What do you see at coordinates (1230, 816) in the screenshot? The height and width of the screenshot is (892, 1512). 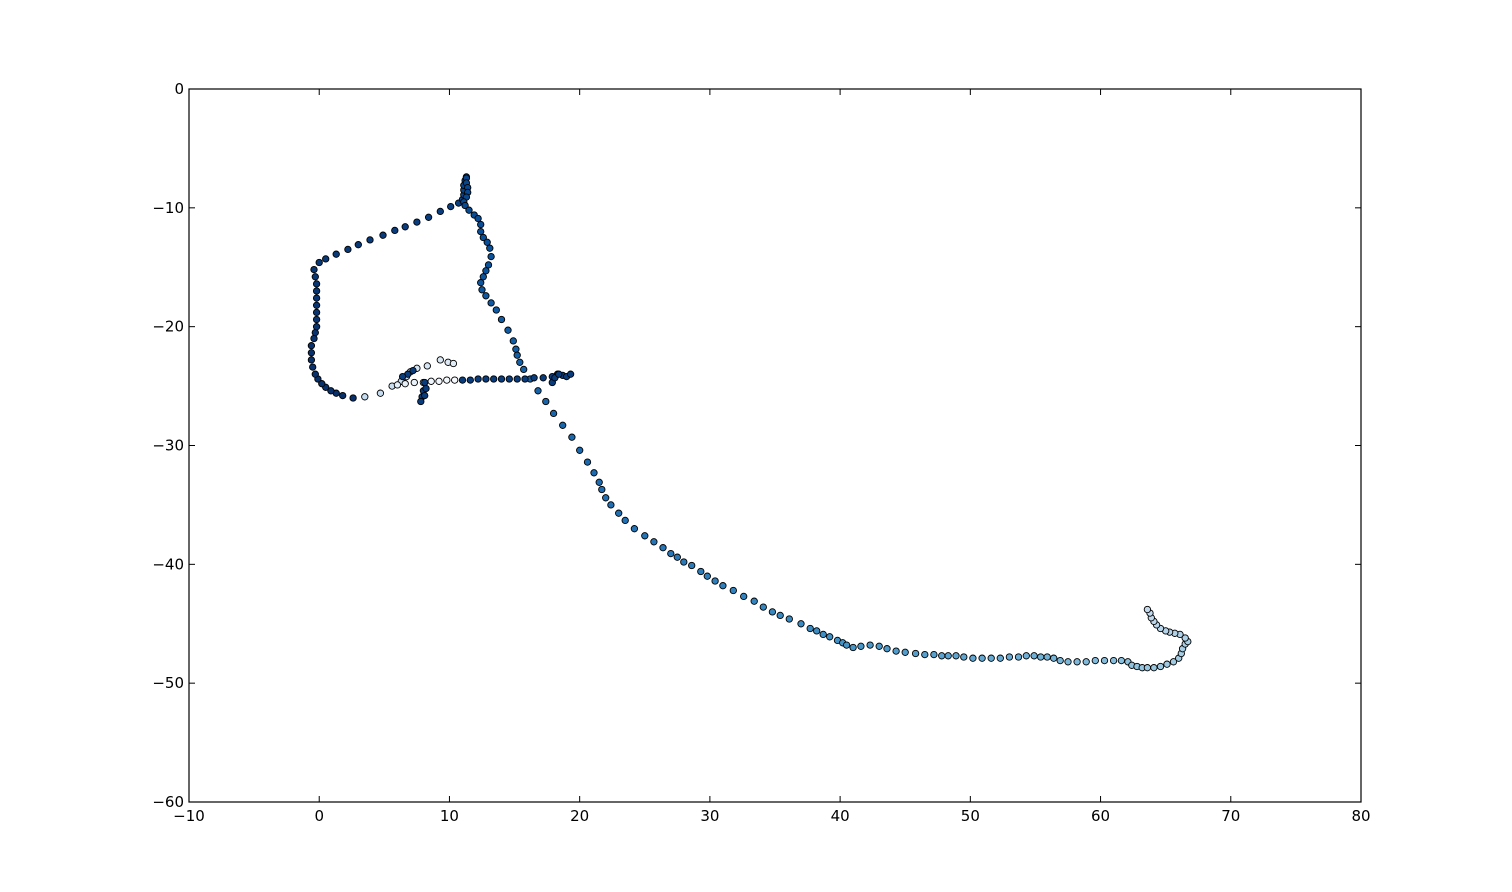 I see `x-tick-label: 70` at bounding box center [1230, 816].